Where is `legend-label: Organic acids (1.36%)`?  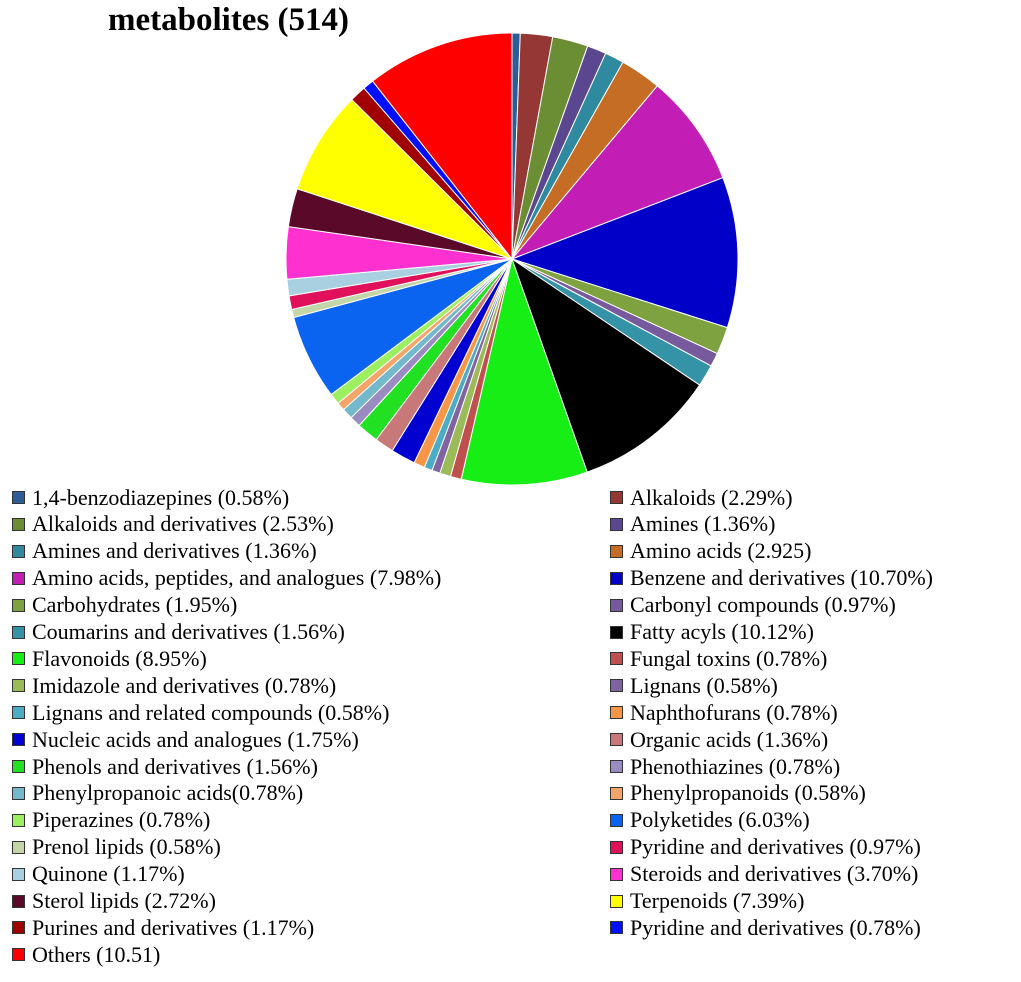
legend-label: Organic acids (1.36%) is located at coordinates (729, 739).